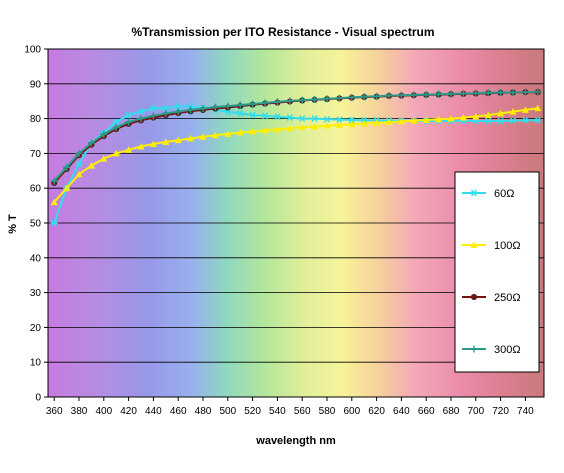 The image size is (564, 473). Describe the element at coordinates (54, 411) in the screenshot. I see `x-tick-label: 360` at that location.